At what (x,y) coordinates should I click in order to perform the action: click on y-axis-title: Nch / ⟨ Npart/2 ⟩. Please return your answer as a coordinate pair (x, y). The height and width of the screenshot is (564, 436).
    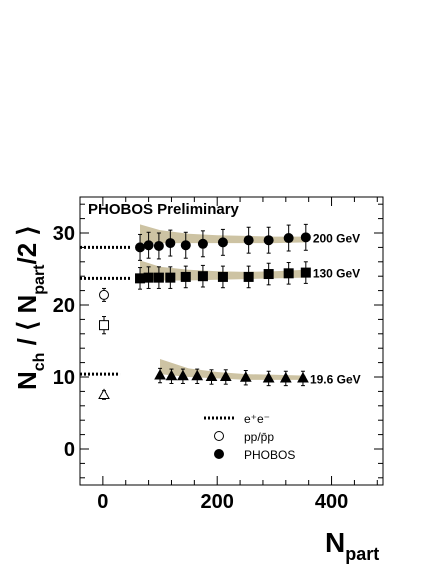
    Looking at the image, I should click on (30, 307).